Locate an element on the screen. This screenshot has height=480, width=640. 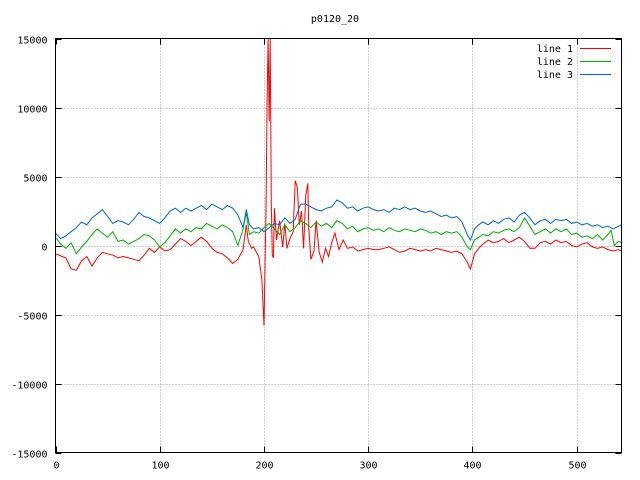
y-tick-label: 10000 is located at coordinates (32, 110).